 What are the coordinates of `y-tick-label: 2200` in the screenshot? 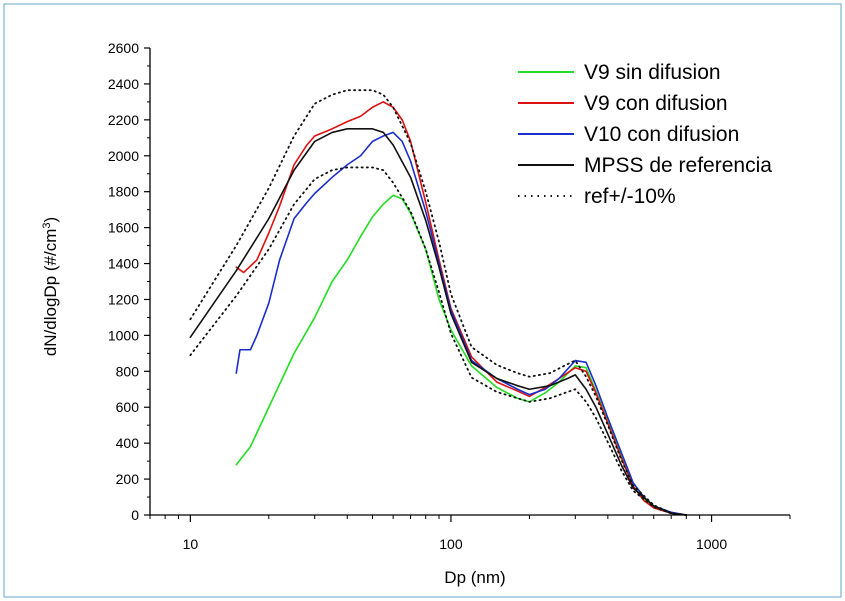 It's located at (123, 120).